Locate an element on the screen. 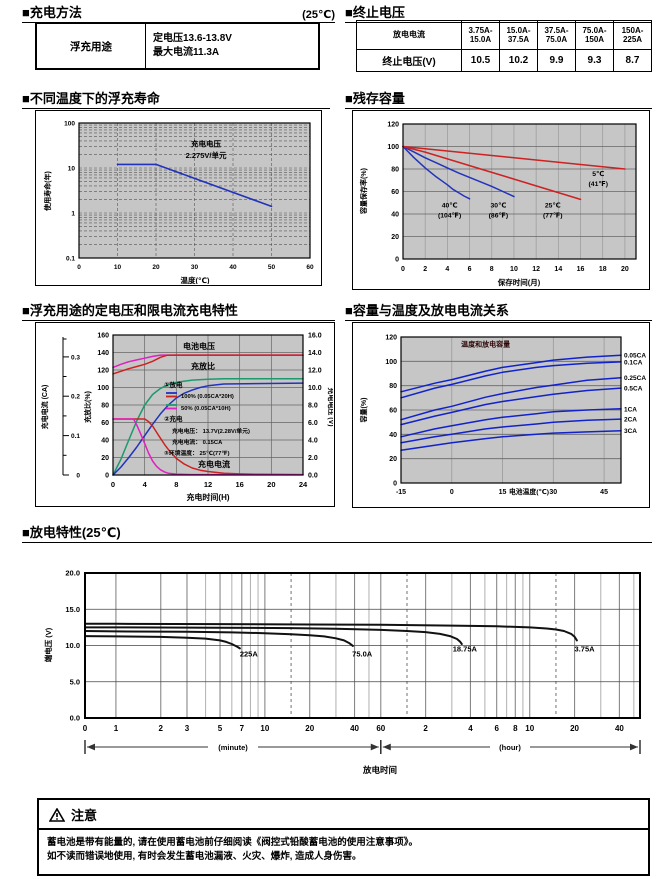 The image size is (656, 879). svg-text: (104℉) is located at coordinates (449, 215).